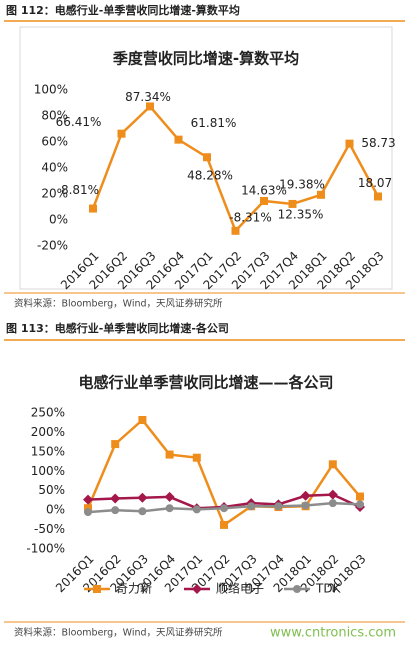  I want to click on y-tick-label: -100%, so click(45, 549).